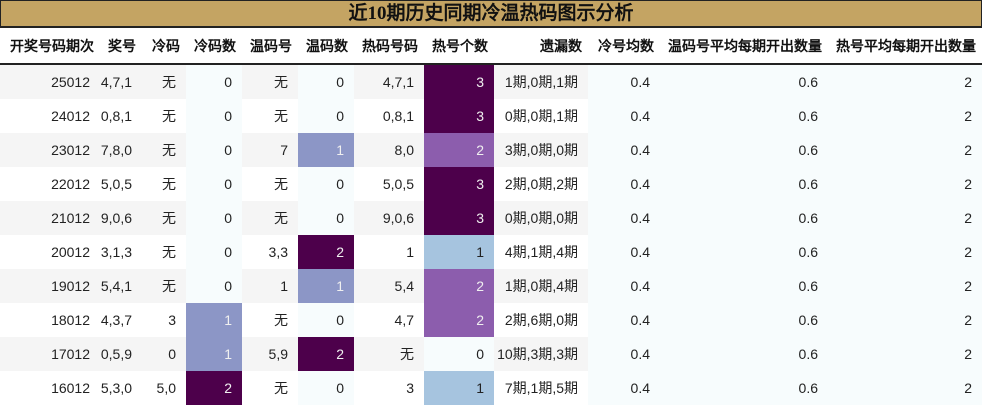 This screenshot has height=405, width=982. Describe the element at coordinates (270, 46) in the screenshot. I see `column-header-warm-numbers: 温码号` at that location.